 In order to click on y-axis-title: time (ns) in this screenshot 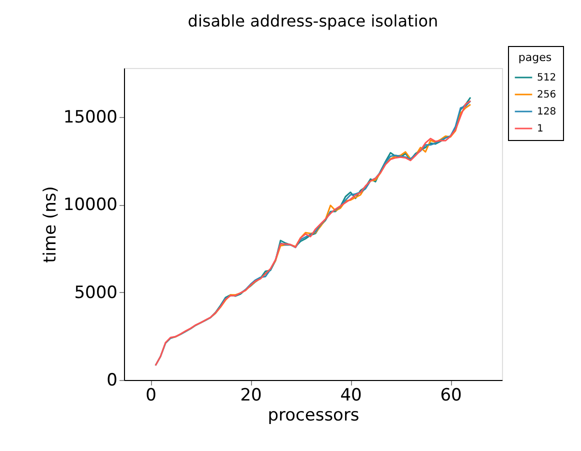, I will do `click(50, 224)`.